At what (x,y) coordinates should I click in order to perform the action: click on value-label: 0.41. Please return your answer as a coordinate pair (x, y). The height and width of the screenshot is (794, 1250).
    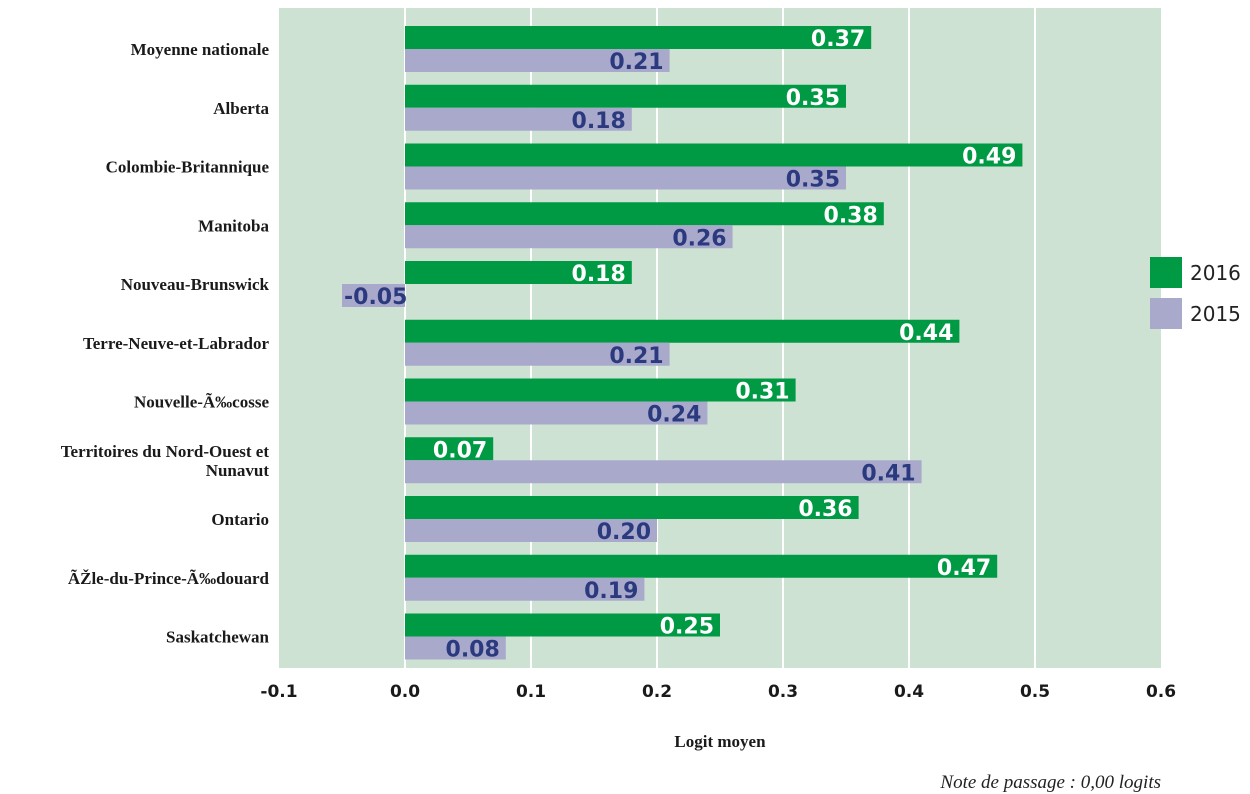
    Looking at the image, I should click on (888, 473).